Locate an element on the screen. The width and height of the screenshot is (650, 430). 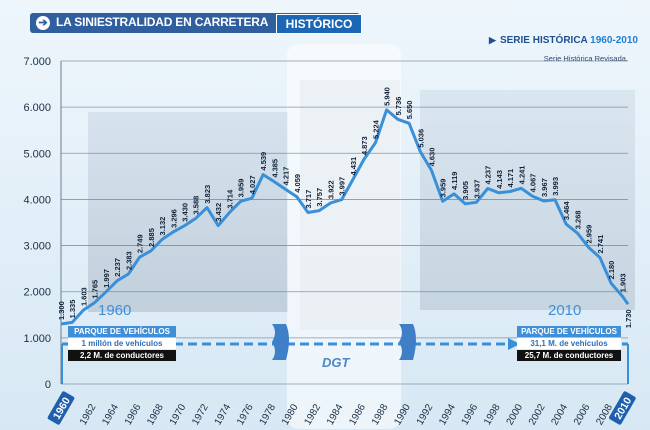
data-label: 4.431 is located at coordinates (353, 166).